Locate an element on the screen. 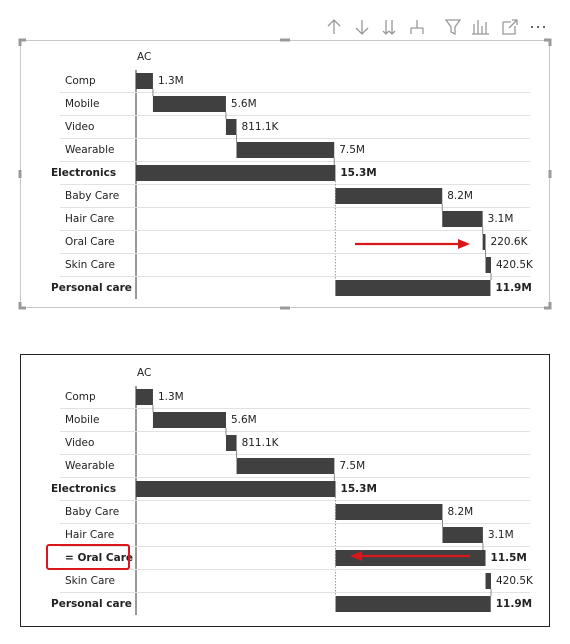 The width and height of the screenshot is (570, 644). highlight-box is located at coordinates (88, 557).